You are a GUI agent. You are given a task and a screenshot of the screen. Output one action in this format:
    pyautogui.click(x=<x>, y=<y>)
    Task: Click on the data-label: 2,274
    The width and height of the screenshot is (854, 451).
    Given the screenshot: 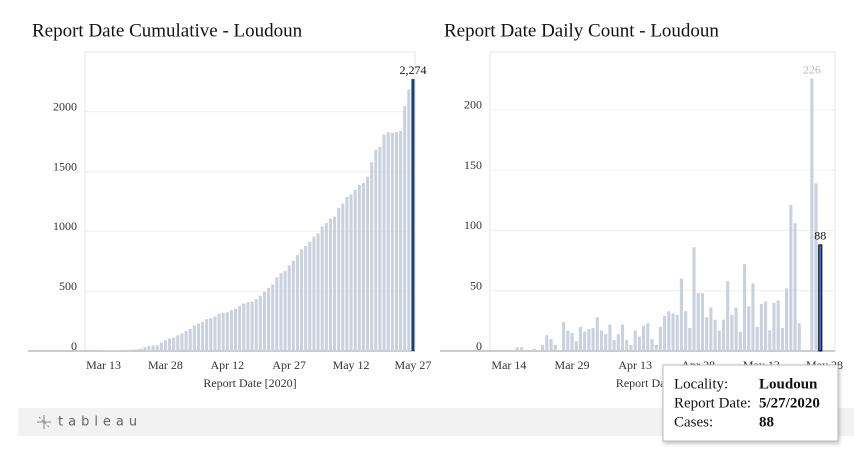 What is the action you would take?
    pyautogui.click(x=412, y=70)
    